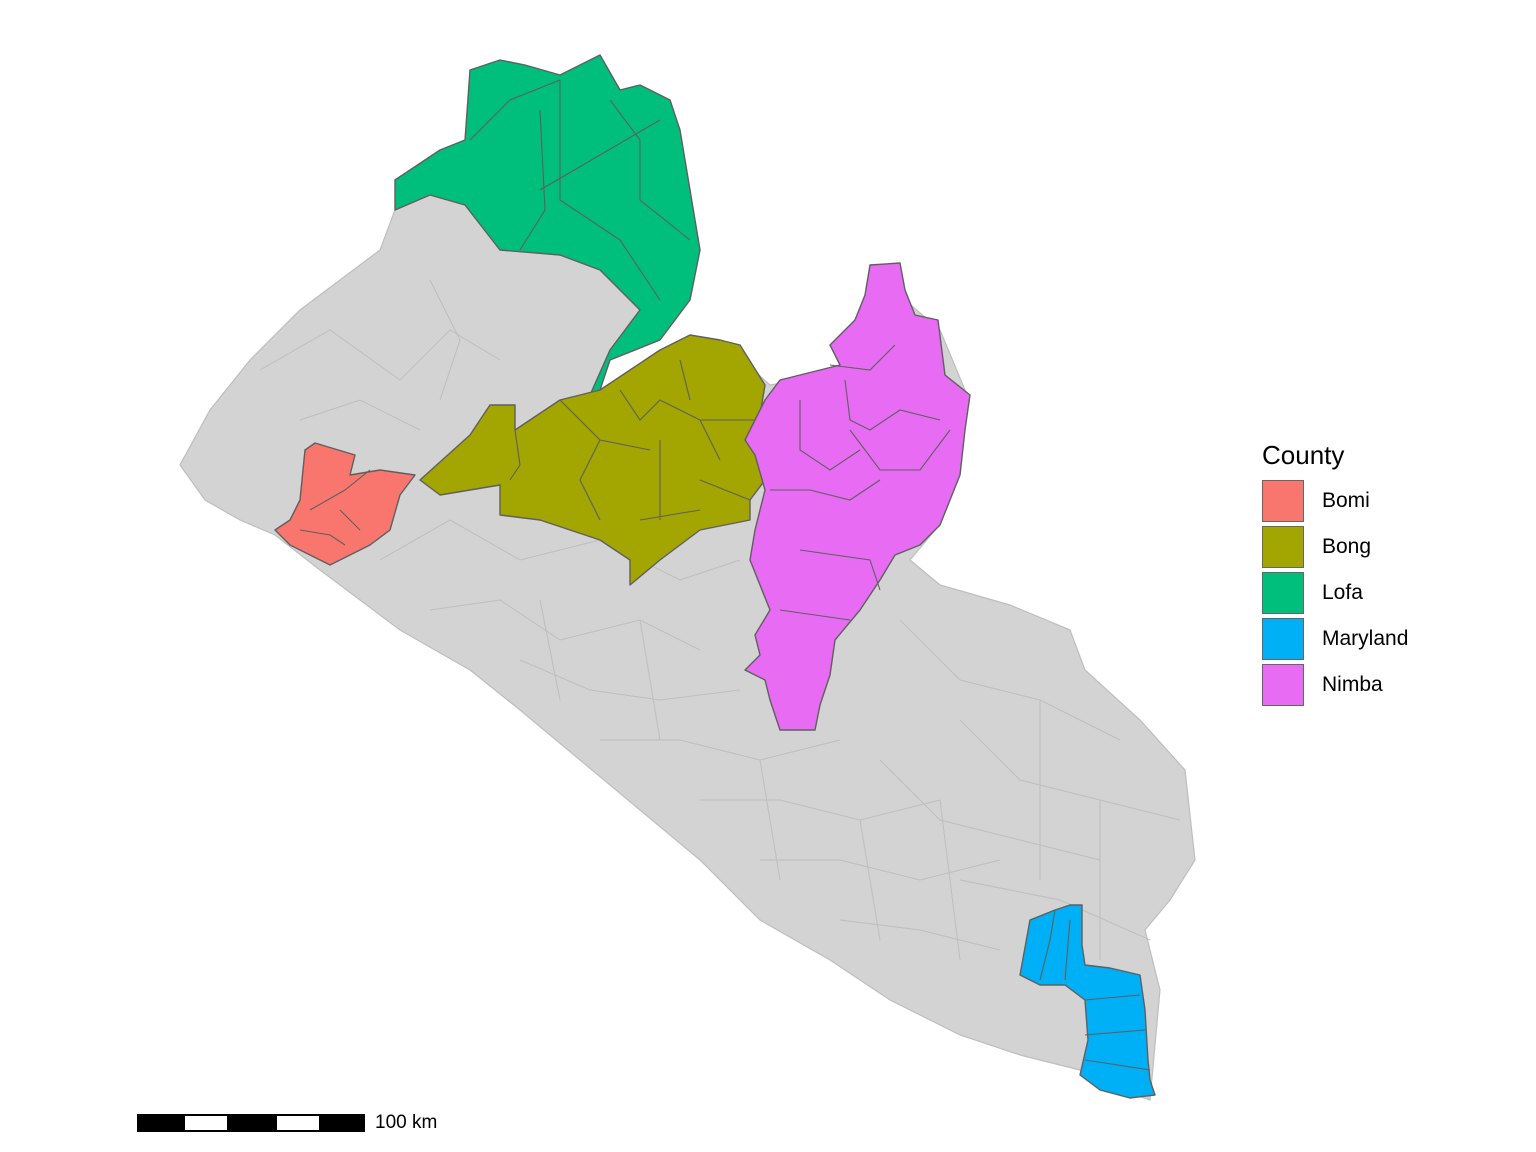 Image resolution: width=1536 pixels, height=1152 pixels. What do you see at coordinates (1283, 593) in the screenshot?
I see `legend-swatch-lofa` at bounding box center [1283, 593].